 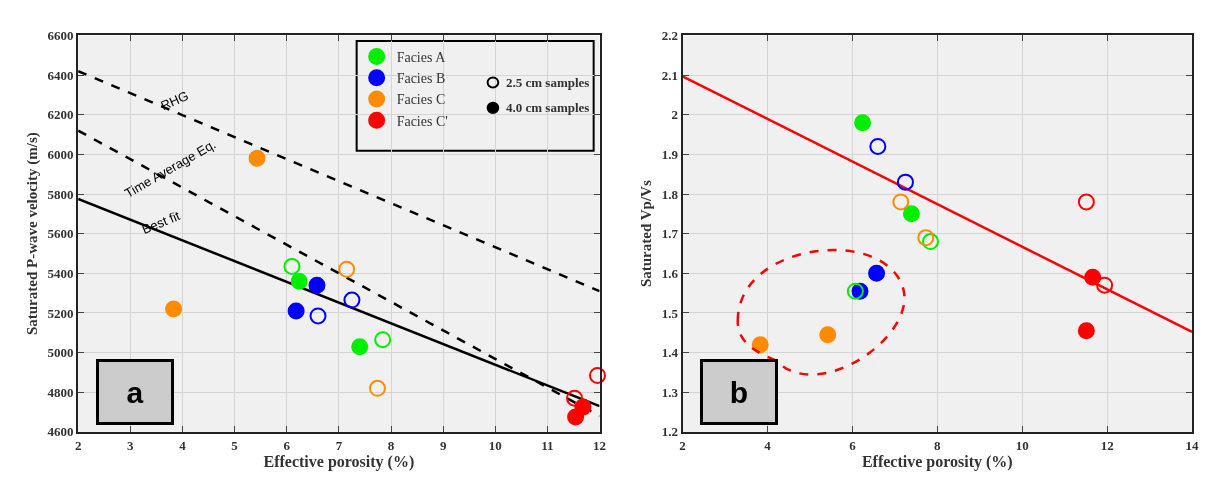 What do you see at coordinates (174, 100) in the screenshot?
I see `annotation: RHG` at bounding box center [174, 100].